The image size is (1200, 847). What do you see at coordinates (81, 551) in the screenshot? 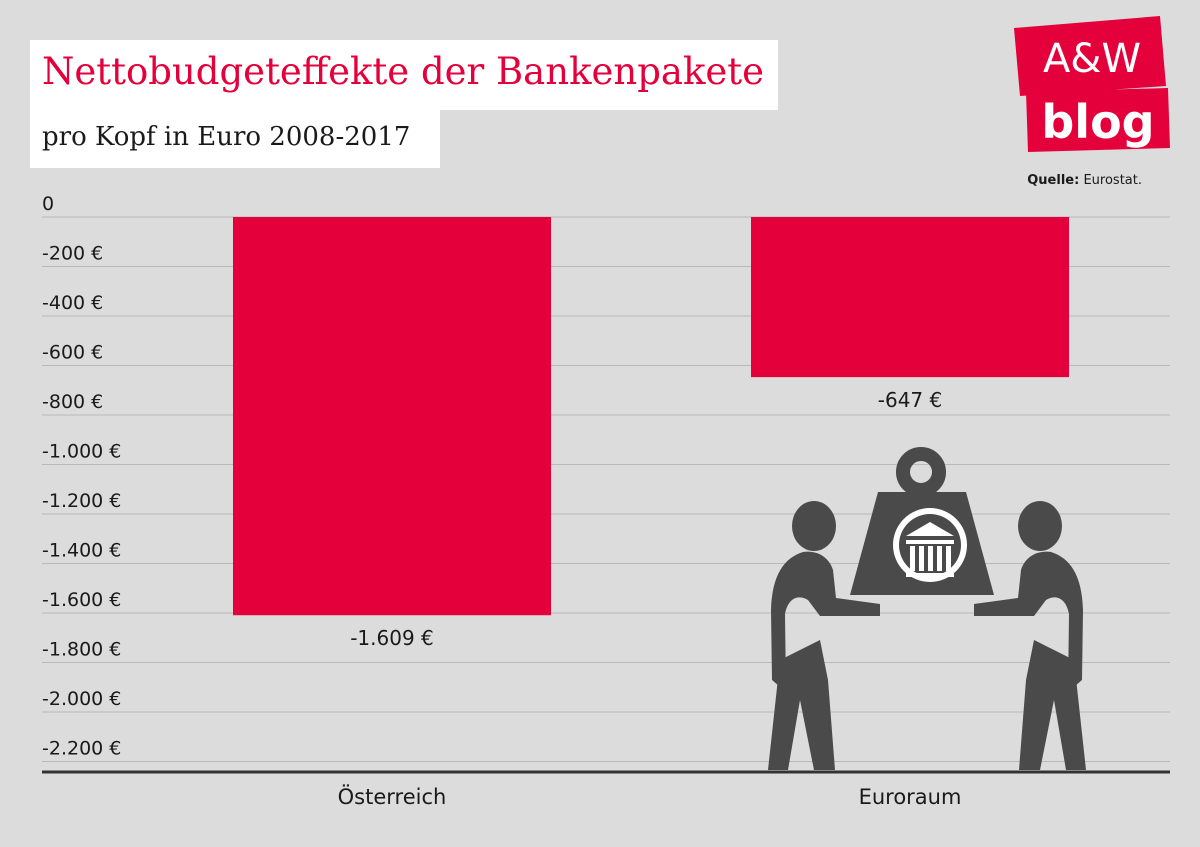
I see `y-tick-label: -1.400 €` at bounding box center [81, 551].